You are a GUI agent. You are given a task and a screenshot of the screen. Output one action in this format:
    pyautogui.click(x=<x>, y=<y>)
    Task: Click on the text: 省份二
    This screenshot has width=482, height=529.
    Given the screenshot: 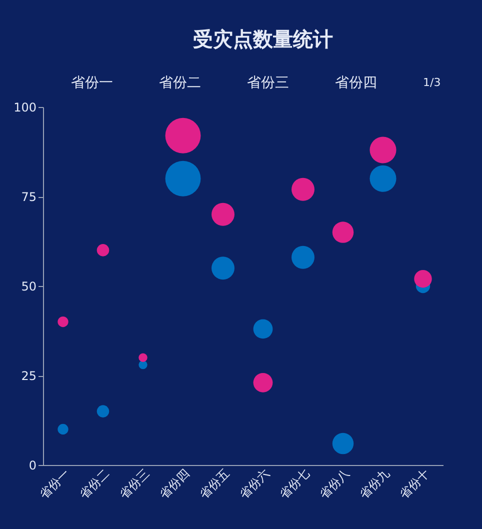 What is the action you would take?
    pyautogui.click(x=180, y=83)
    